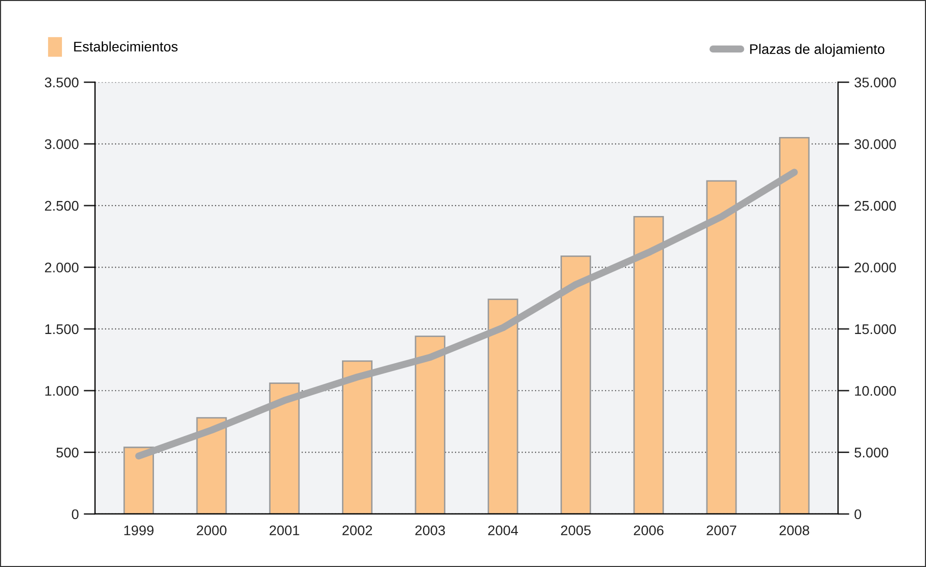 The width and height of the screenshot is (926, 567). I want to click on x-tick-label: 2007, so click(721, 530).